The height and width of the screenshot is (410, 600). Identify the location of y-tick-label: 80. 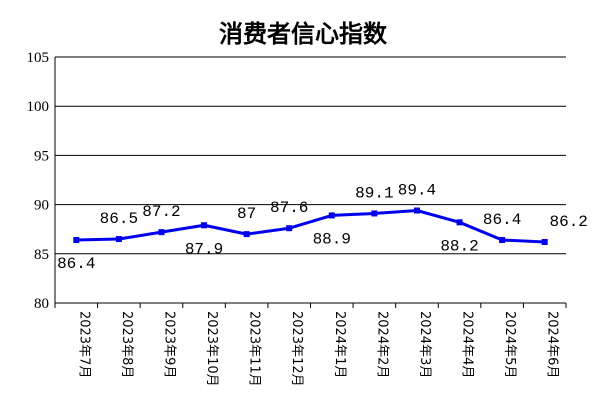
(41, 304).